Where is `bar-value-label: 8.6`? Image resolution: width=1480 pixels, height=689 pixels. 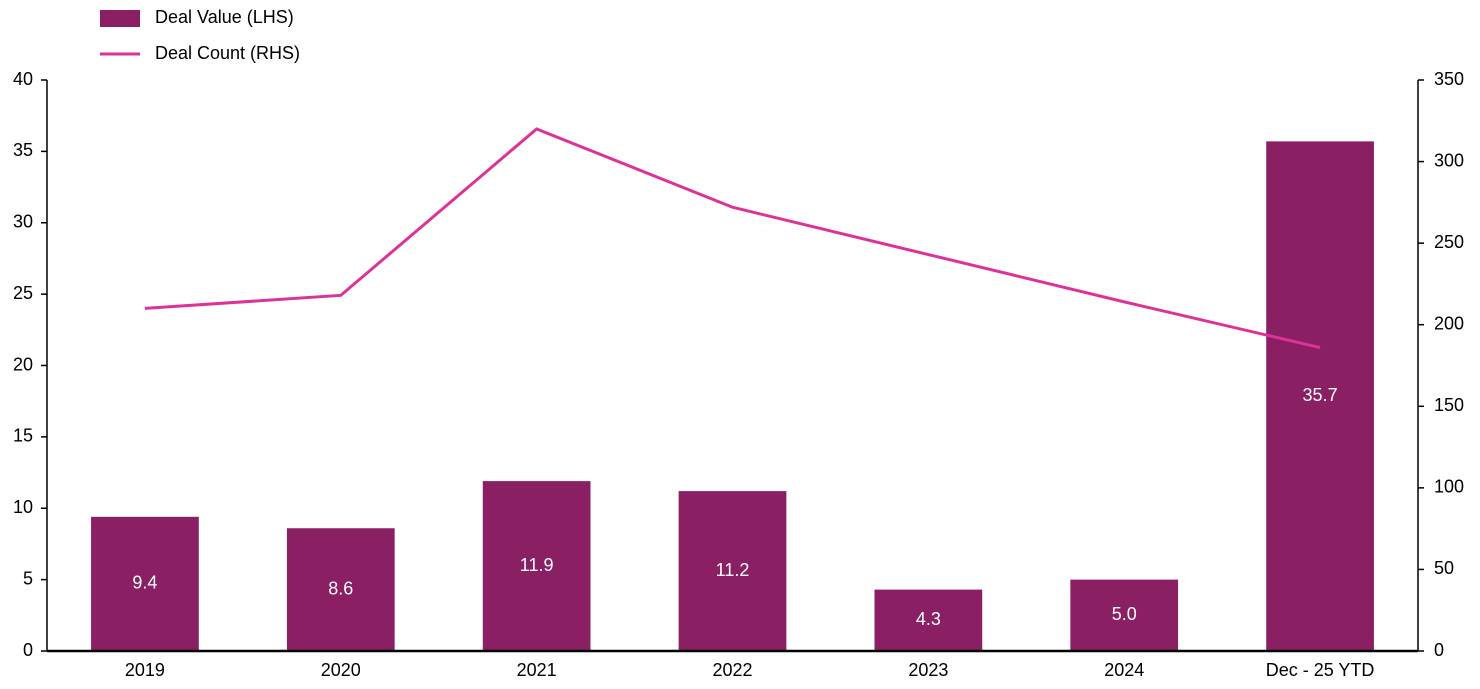
bar-value-label: 8.6 is located at coordinates (340, 588).